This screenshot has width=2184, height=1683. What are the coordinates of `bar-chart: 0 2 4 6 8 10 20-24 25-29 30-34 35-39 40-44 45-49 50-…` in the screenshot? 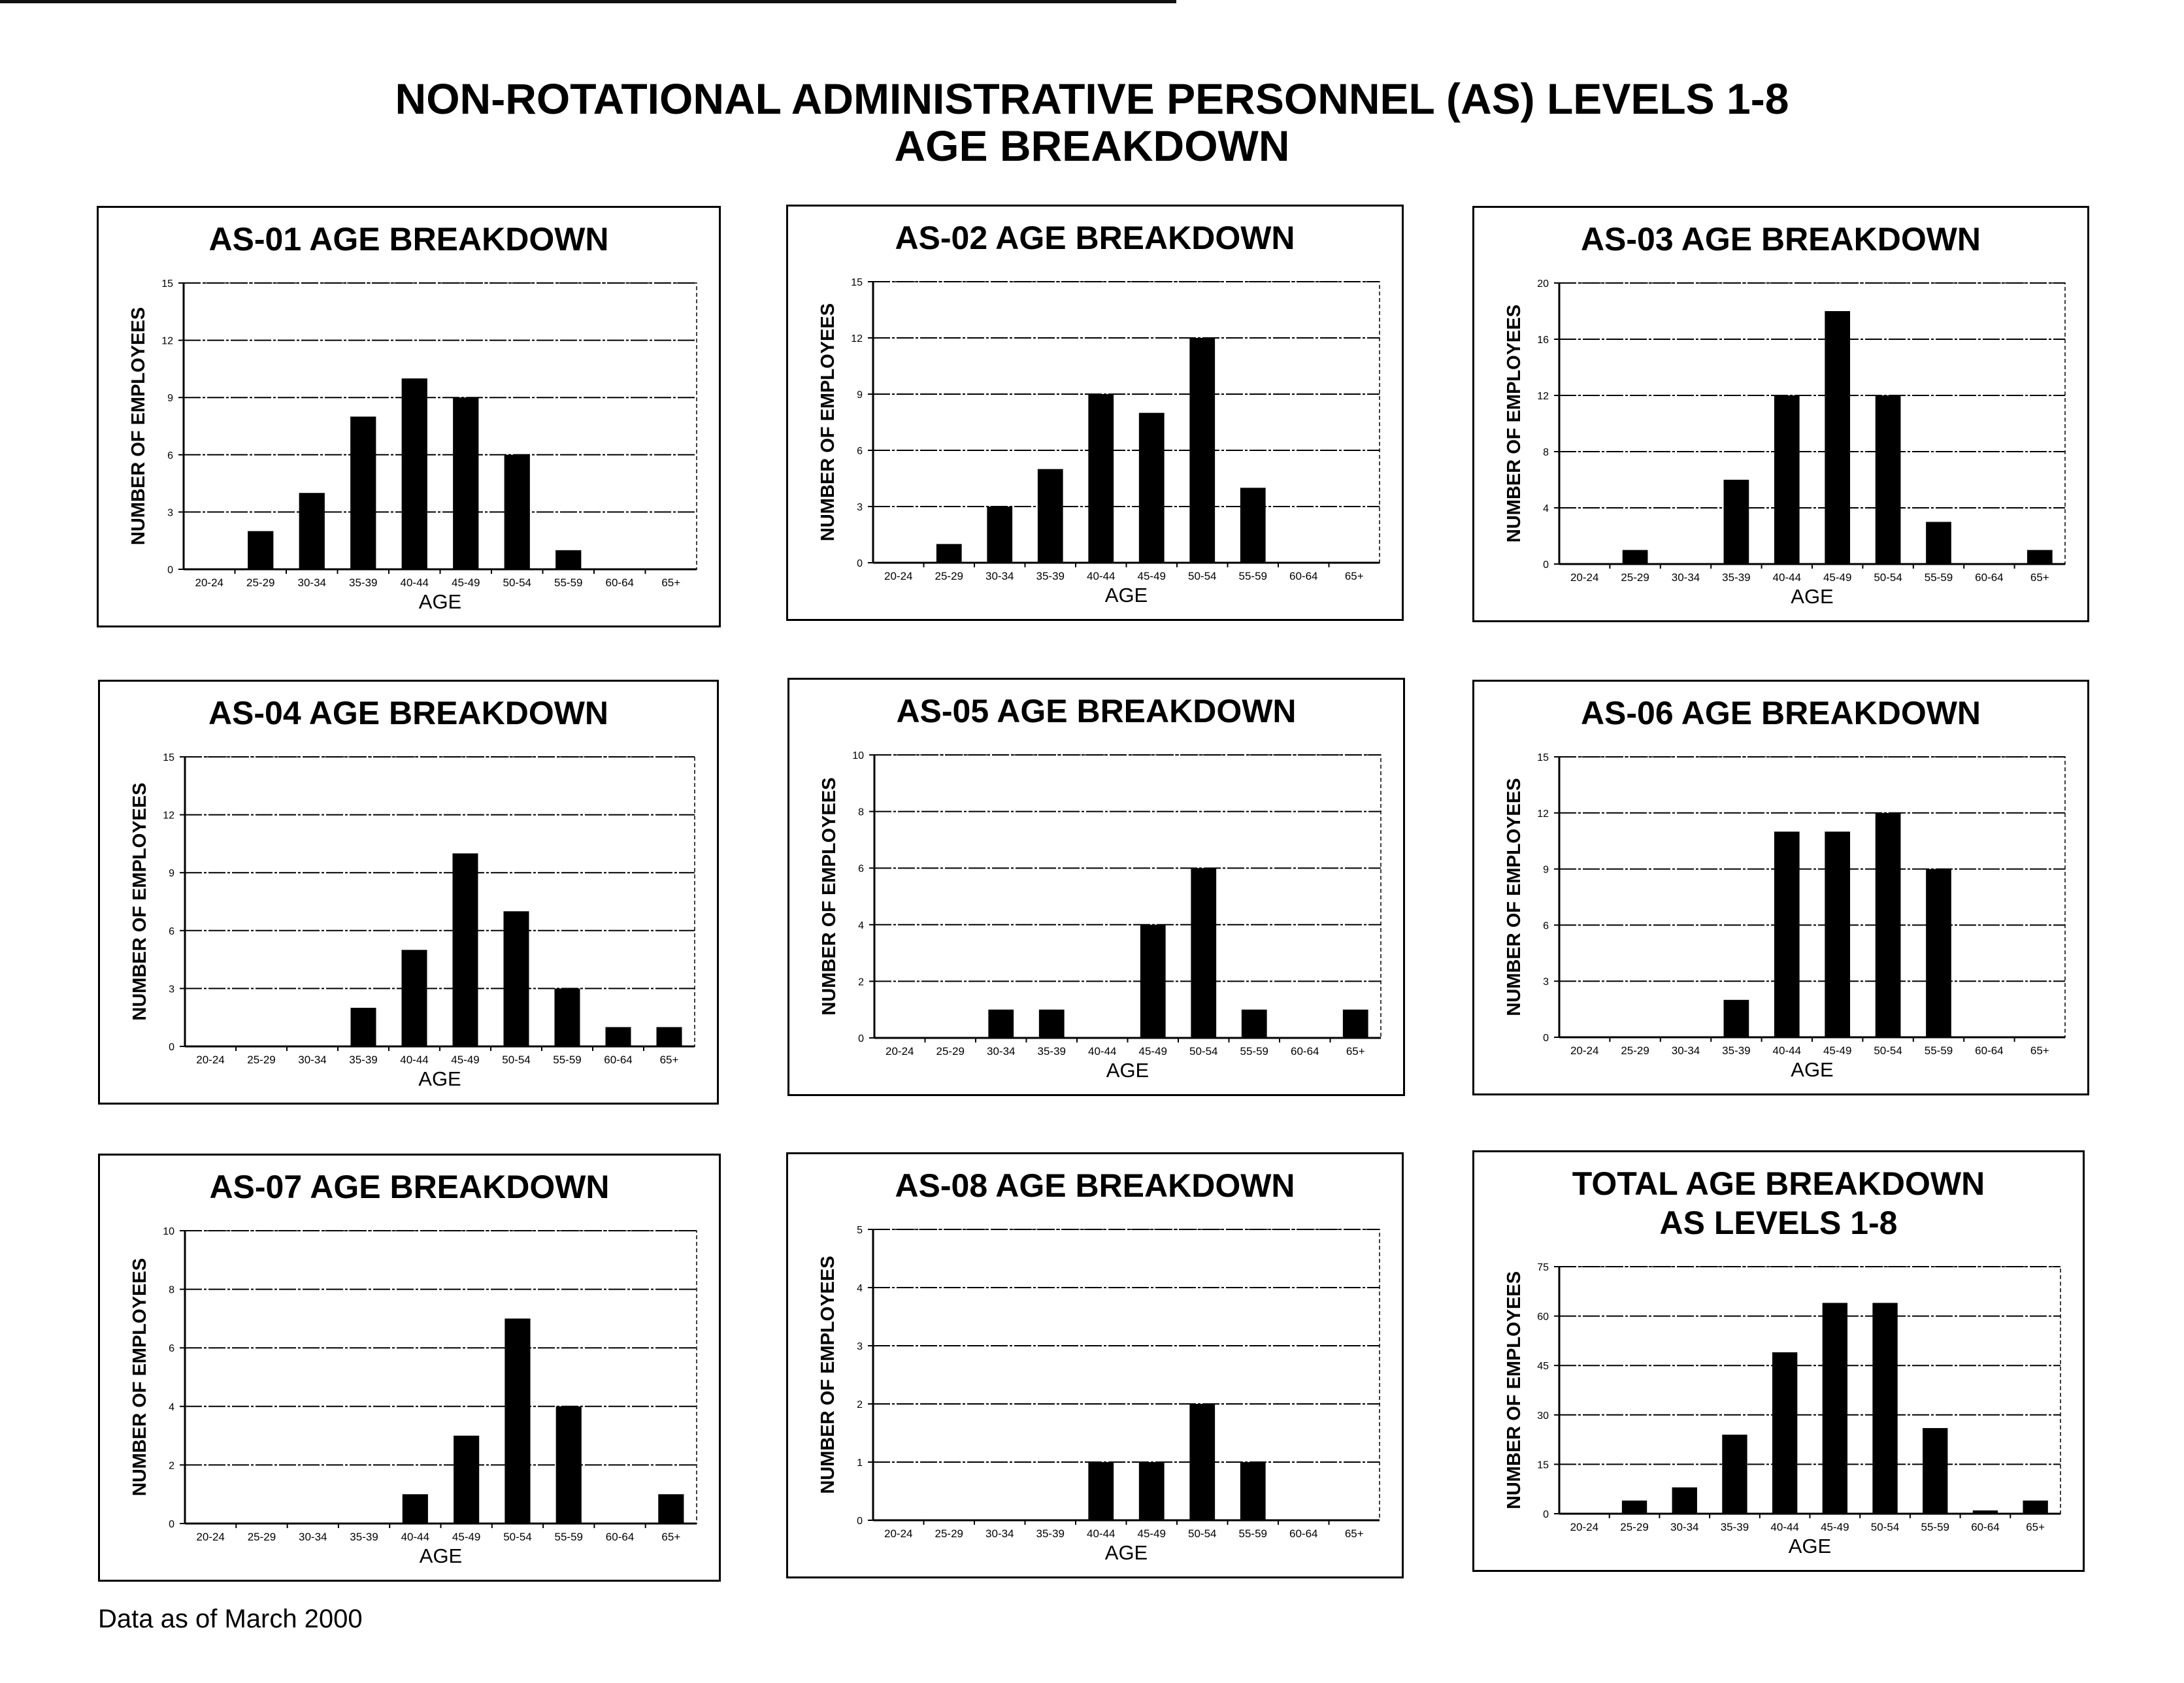 It's located at (1100, 916).